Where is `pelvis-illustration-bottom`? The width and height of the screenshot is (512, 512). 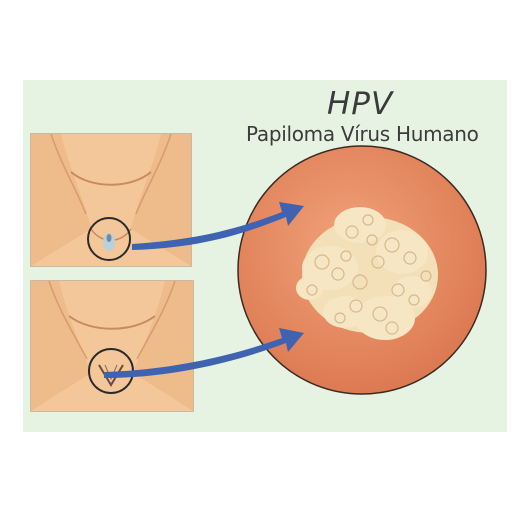 pelvis-illustration-bottom is located at coordinates (112, 346).